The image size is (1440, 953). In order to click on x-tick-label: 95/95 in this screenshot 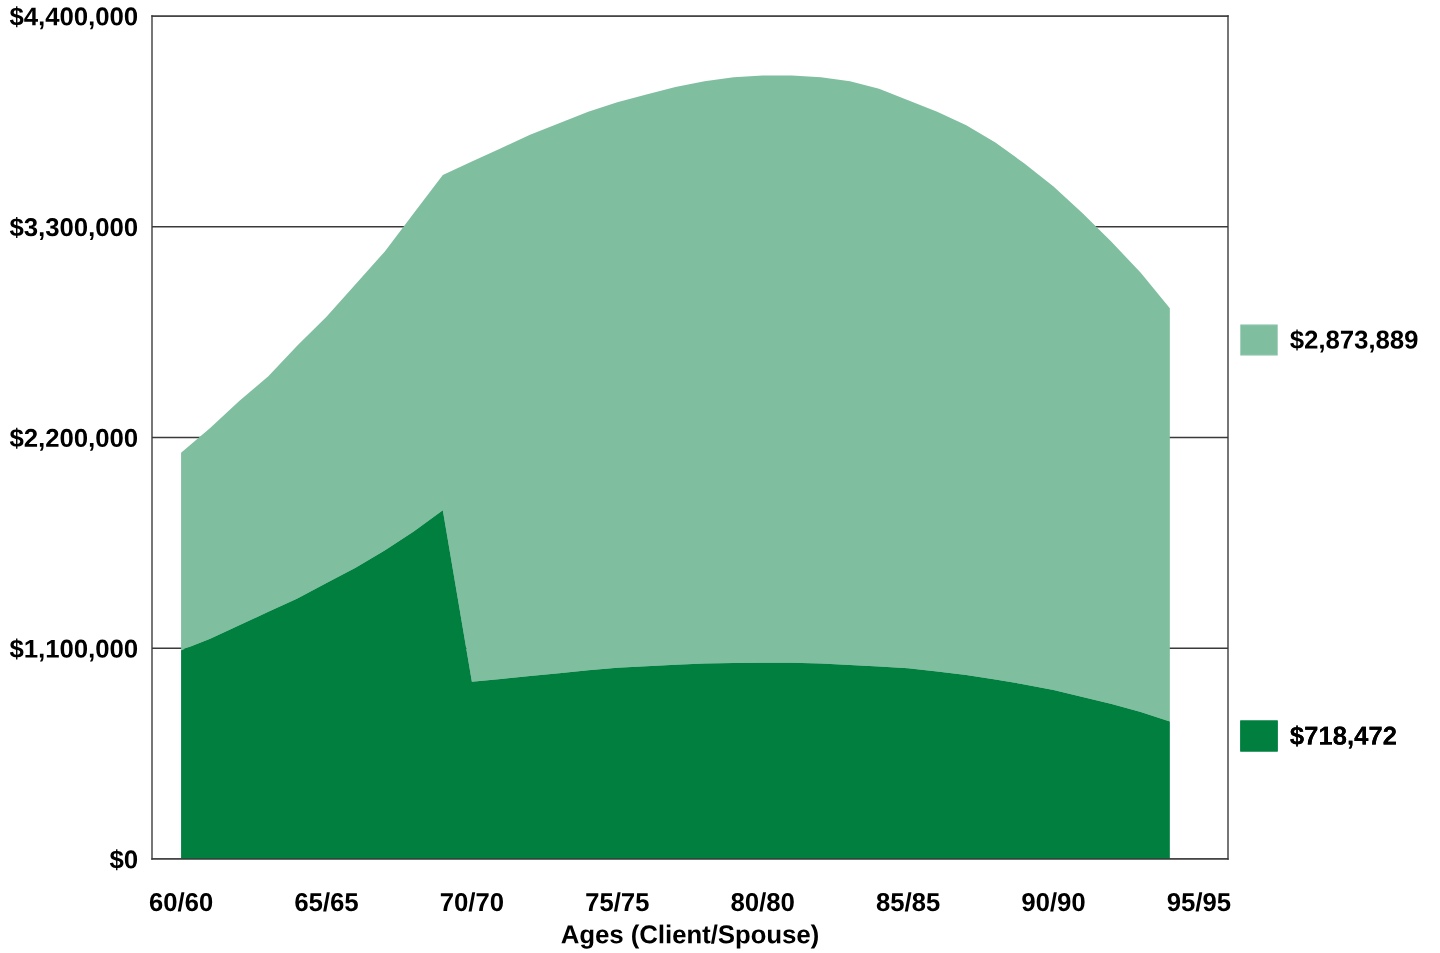, I will do `click(1199, 902)`.